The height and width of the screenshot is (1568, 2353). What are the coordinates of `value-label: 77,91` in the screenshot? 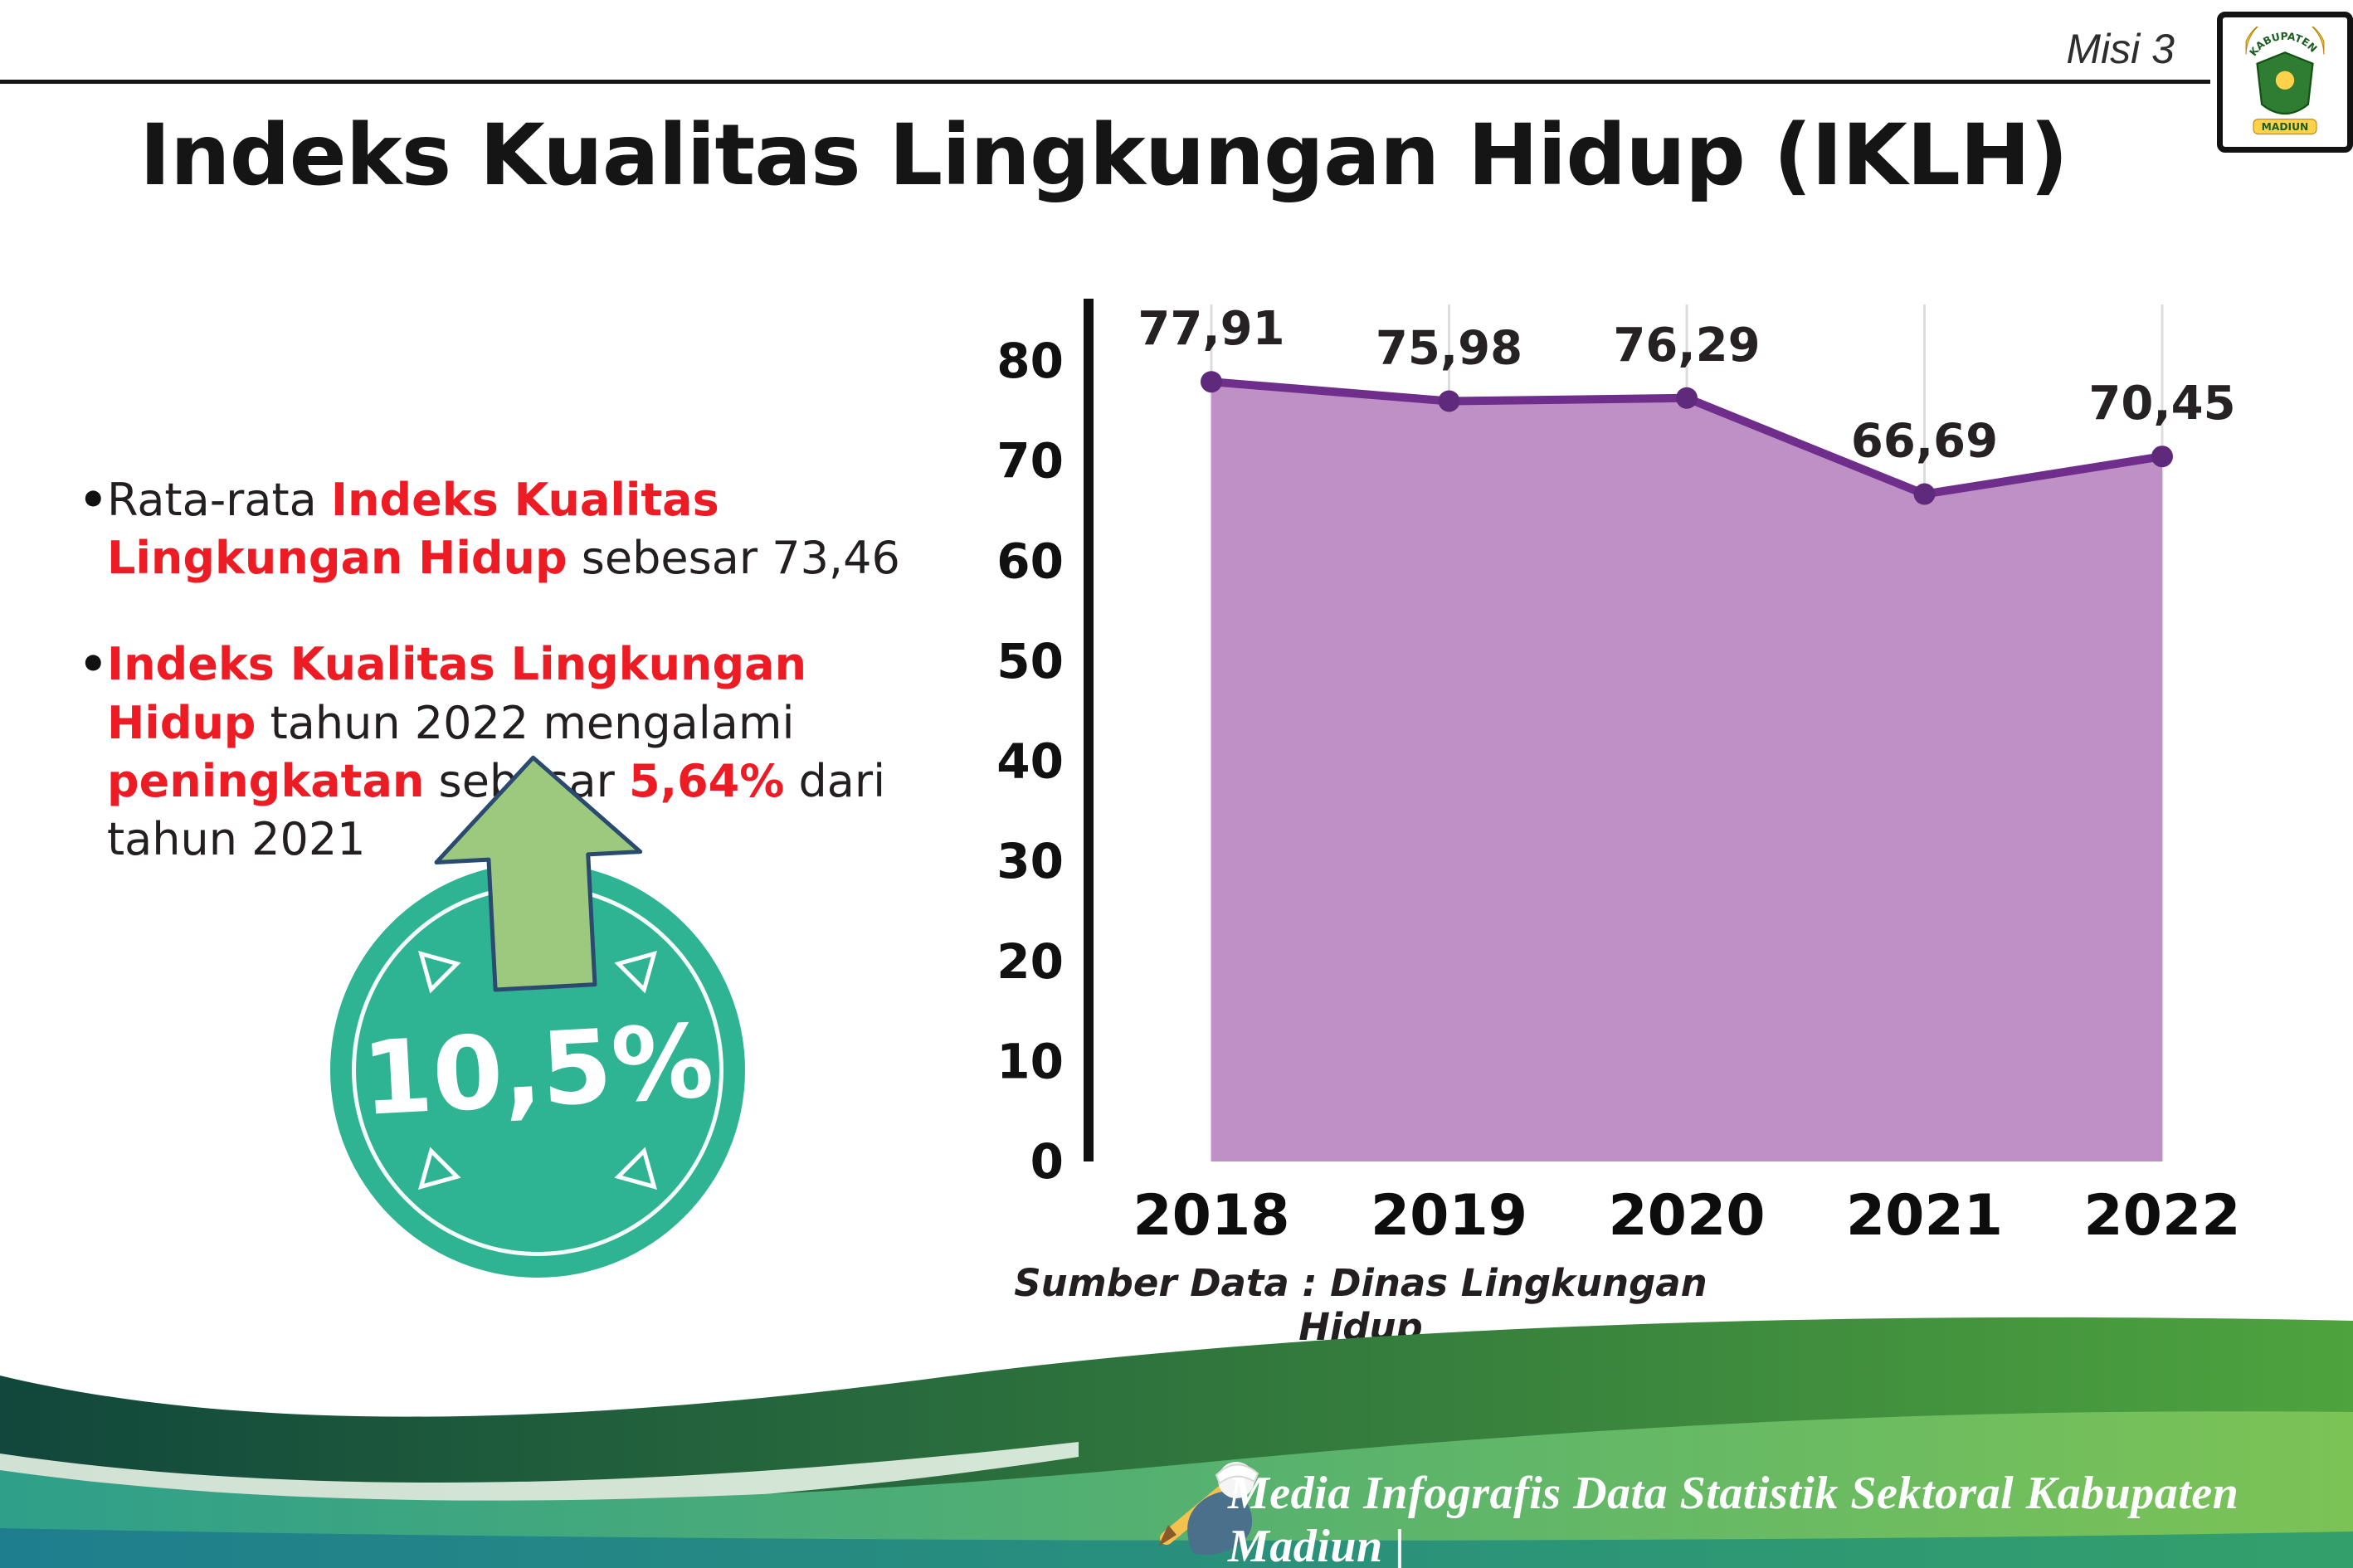 It's located at (1211, 329).